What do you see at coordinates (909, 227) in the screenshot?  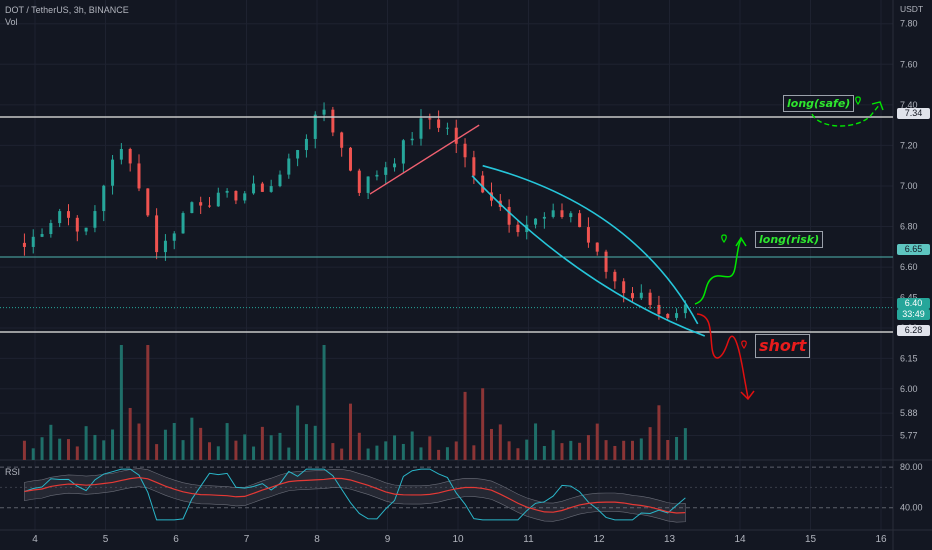 I see `price-tick-label: 6.80` at bounding box center [909, 227].